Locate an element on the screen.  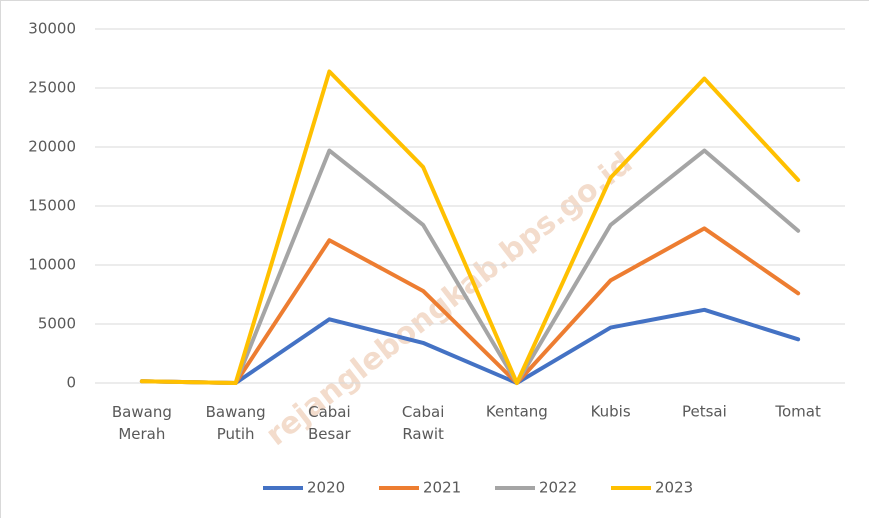
y-tick-label: 10000 is located at coordinates (52, 265).